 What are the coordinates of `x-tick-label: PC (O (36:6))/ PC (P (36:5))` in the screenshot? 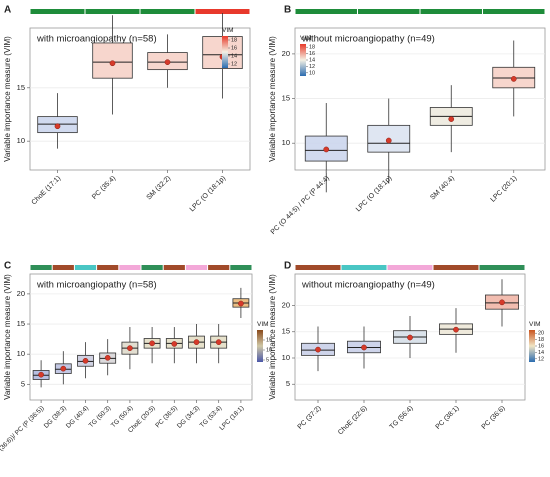 It's located at (23, 436).